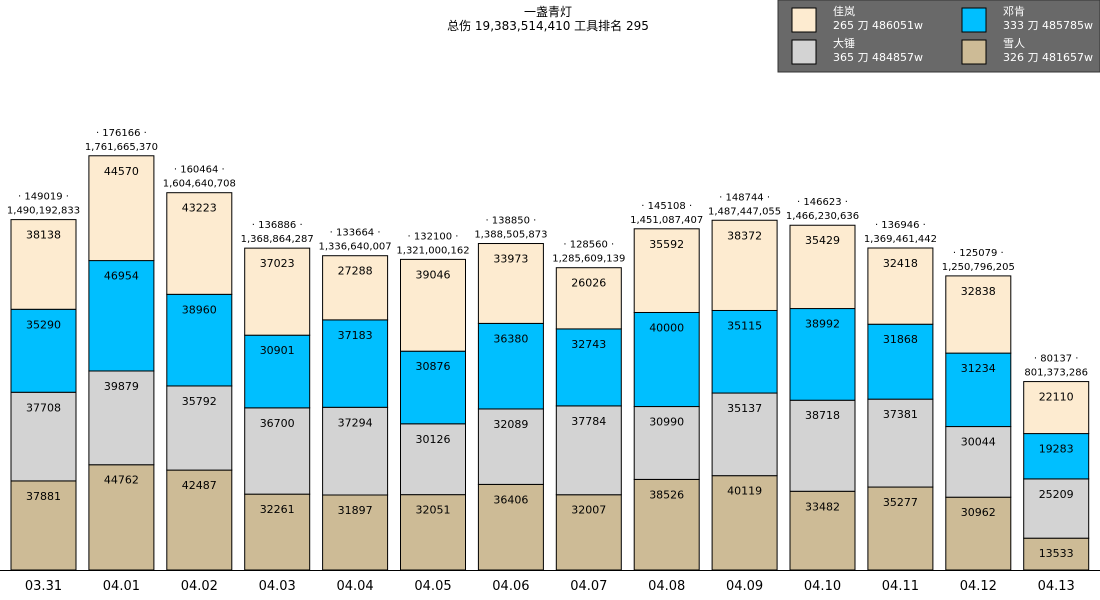 The height and width of the screenshot is (600, 1100). I want to click on bar-count-label: · 132100 ·, so click(433, 236).